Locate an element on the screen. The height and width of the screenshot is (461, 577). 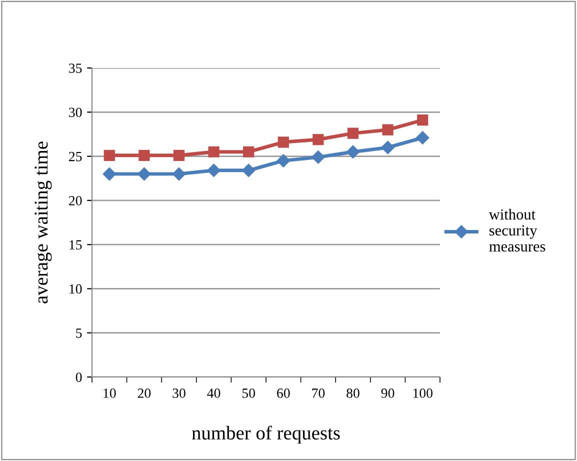
y-tick-label: 0 is located at coordinates (79, 377).